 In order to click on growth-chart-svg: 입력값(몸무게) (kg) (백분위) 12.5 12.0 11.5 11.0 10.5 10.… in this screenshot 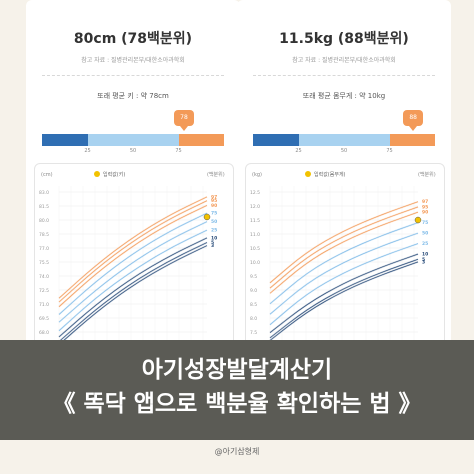, I will do `click(343, 258)`.